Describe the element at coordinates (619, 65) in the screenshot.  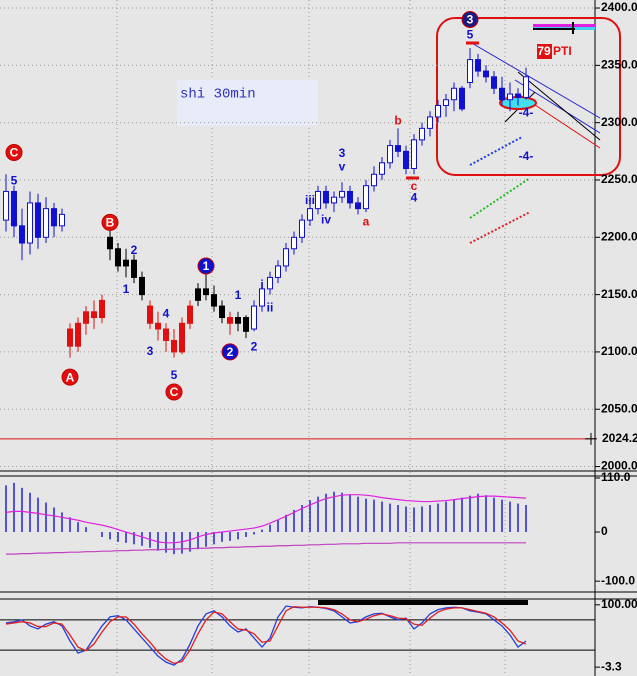
I see `y-tick-label: 2350.0` at that location.